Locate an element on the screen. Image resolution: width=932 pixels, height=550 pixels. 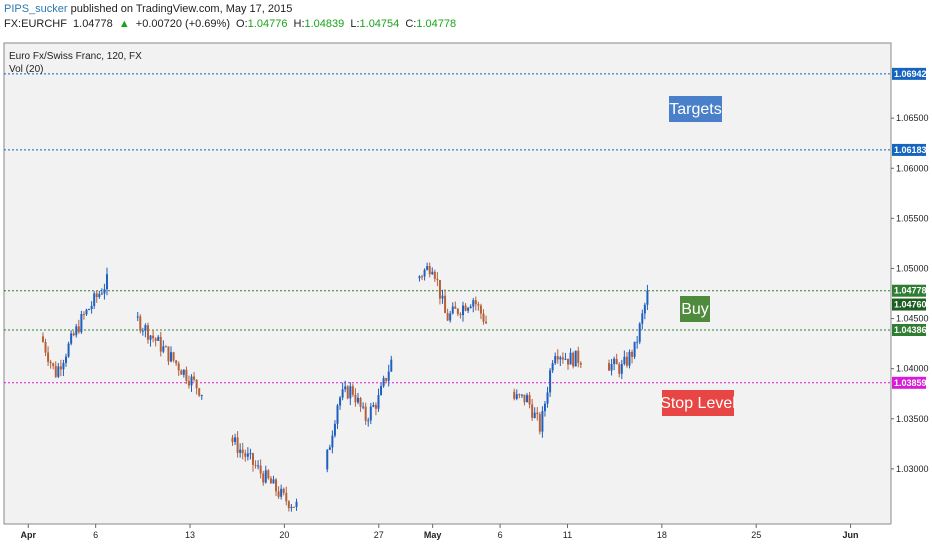
price-tick-label: 1.05000 is located at coordinates (912, 268).